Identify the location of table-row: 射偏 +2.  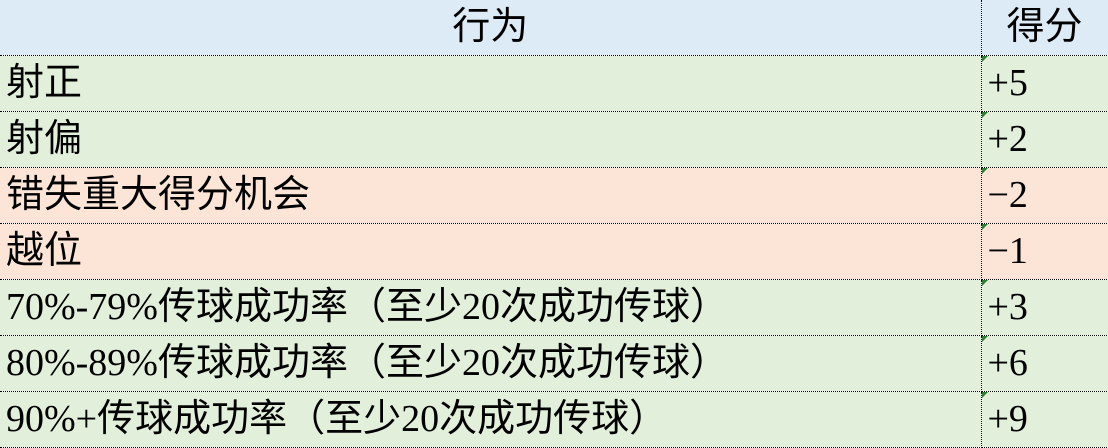
(554, 139).